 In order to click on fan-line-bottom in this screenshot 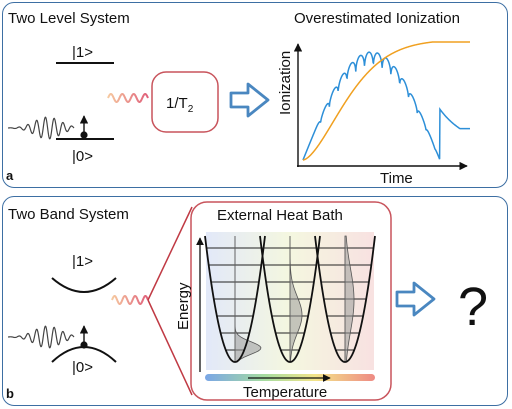, I will do `click(170, 347)`.